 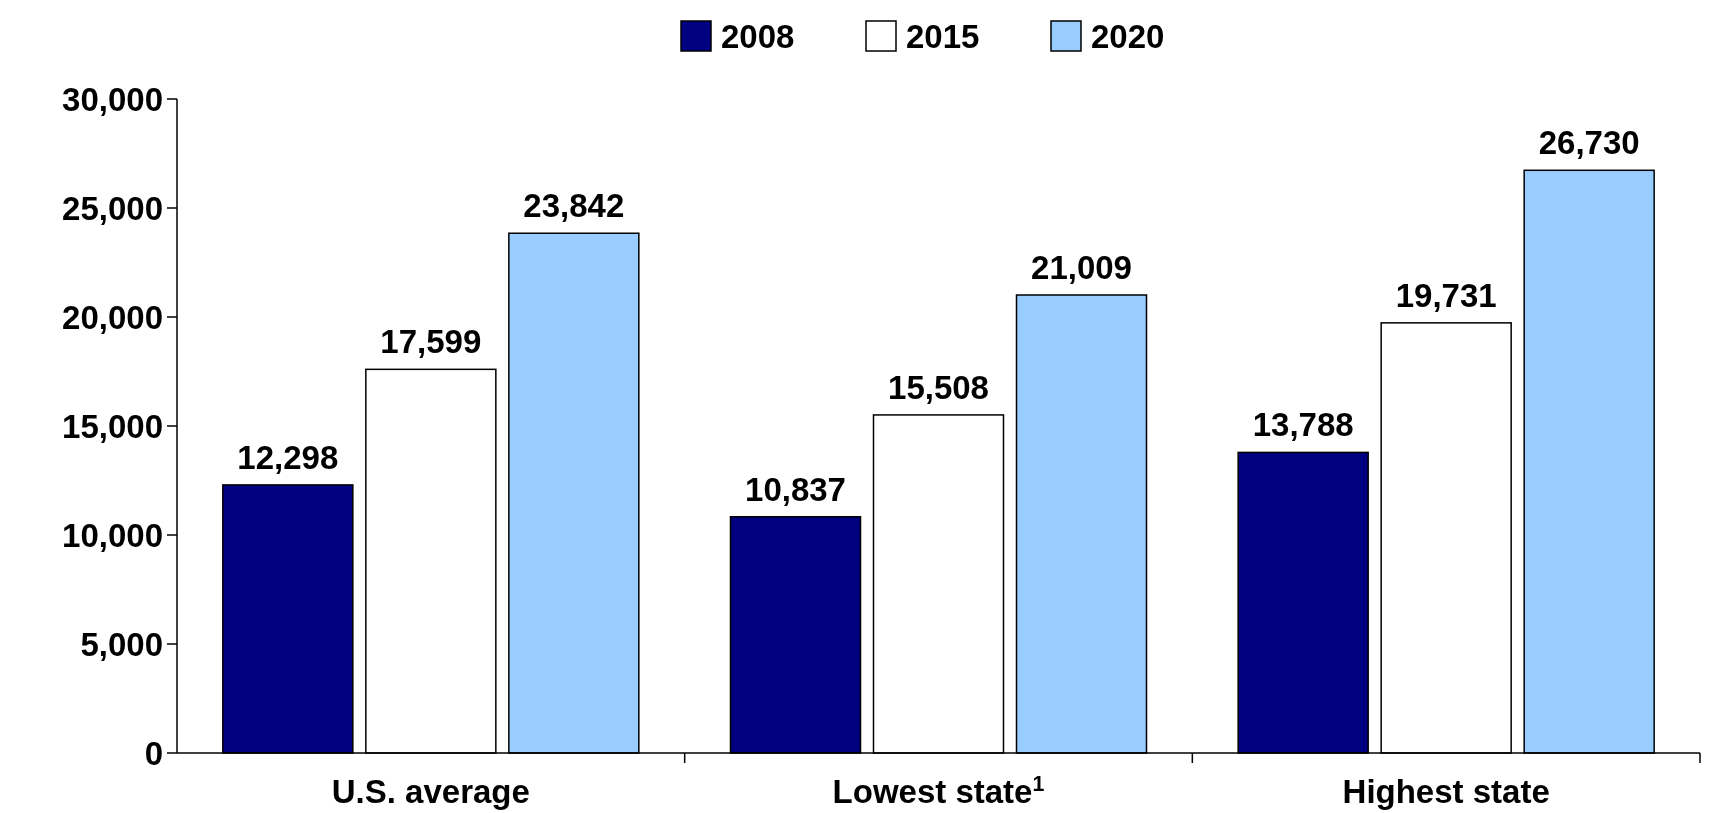 What do you see at coordinates (430, 791) in the screenshot?
I see `x-tick-label: U.S. average` at bounding box center [430, 791].